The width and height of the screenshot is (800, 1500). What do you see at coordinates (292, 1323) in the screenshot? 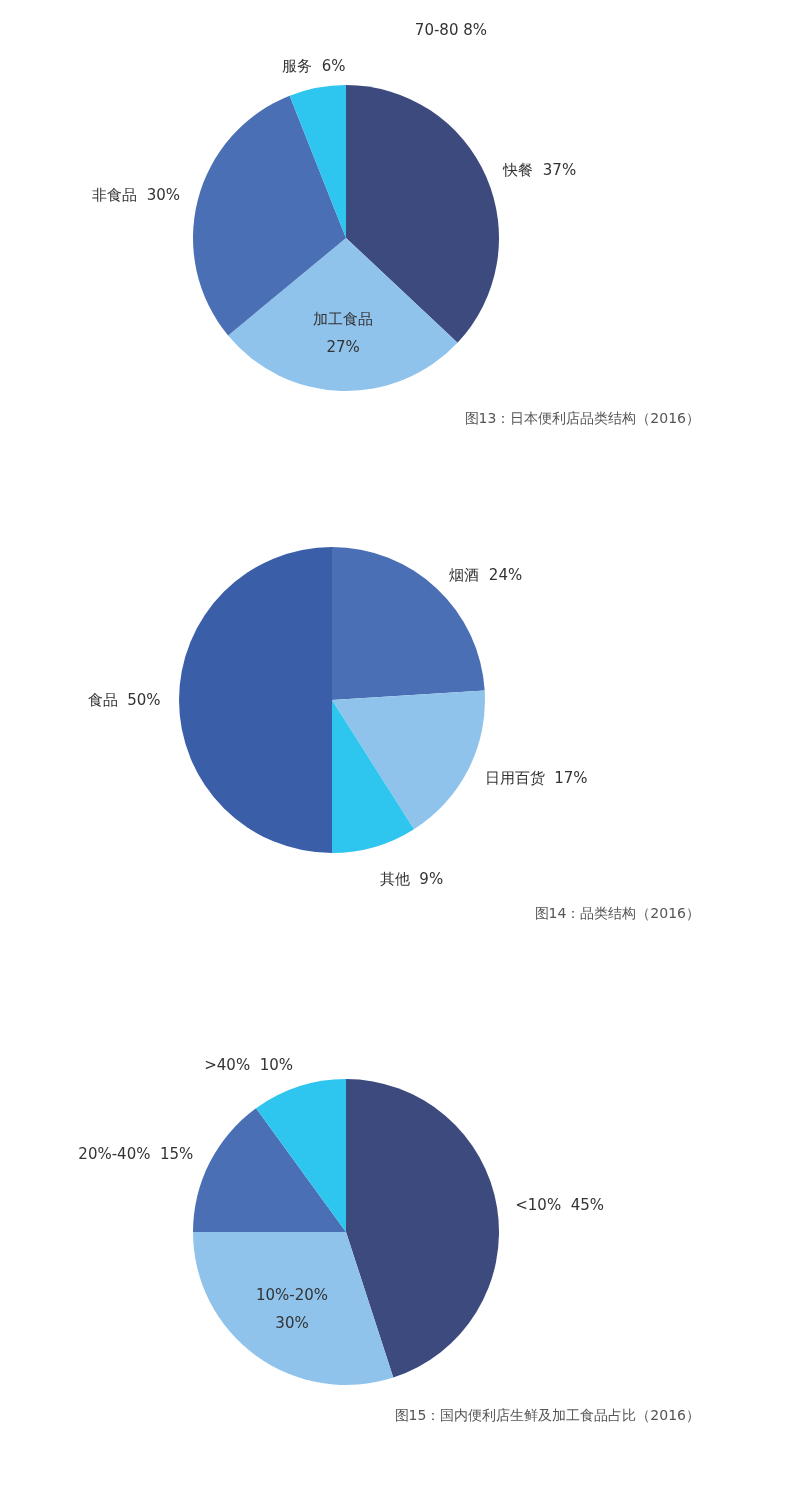
I see `data-label: 30%` at bounding box center [292, 1323].